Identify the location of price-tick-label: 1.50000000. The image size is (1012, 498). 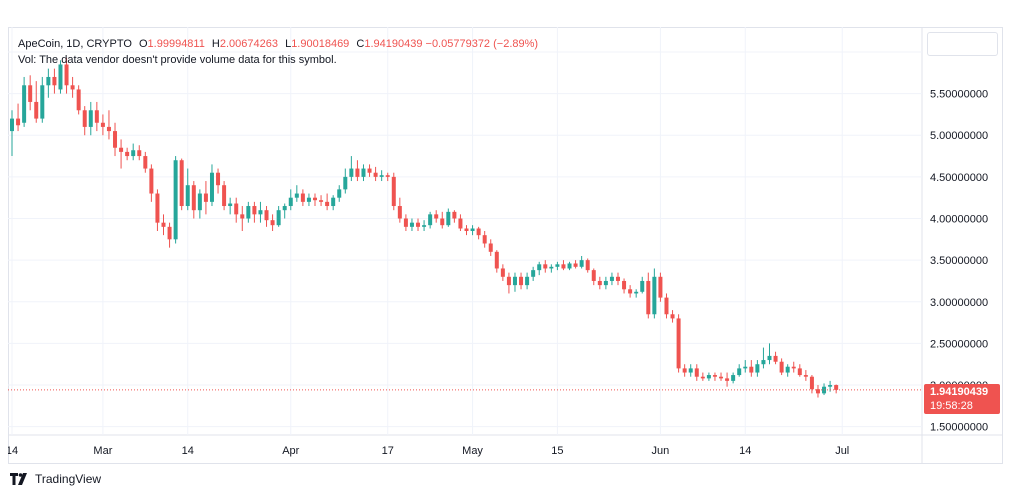
(959, 428).